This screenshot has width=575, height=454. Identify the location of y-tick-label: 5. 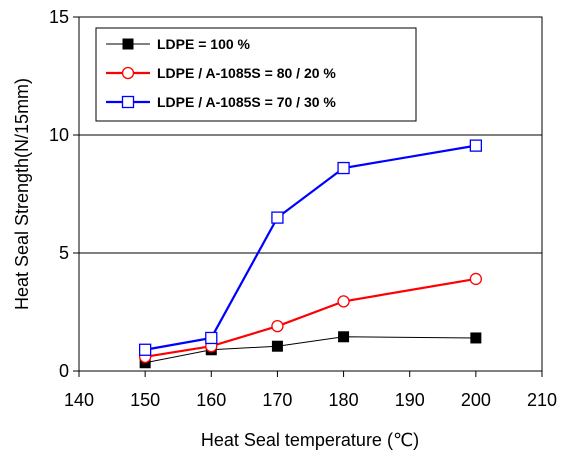
(64, 253).